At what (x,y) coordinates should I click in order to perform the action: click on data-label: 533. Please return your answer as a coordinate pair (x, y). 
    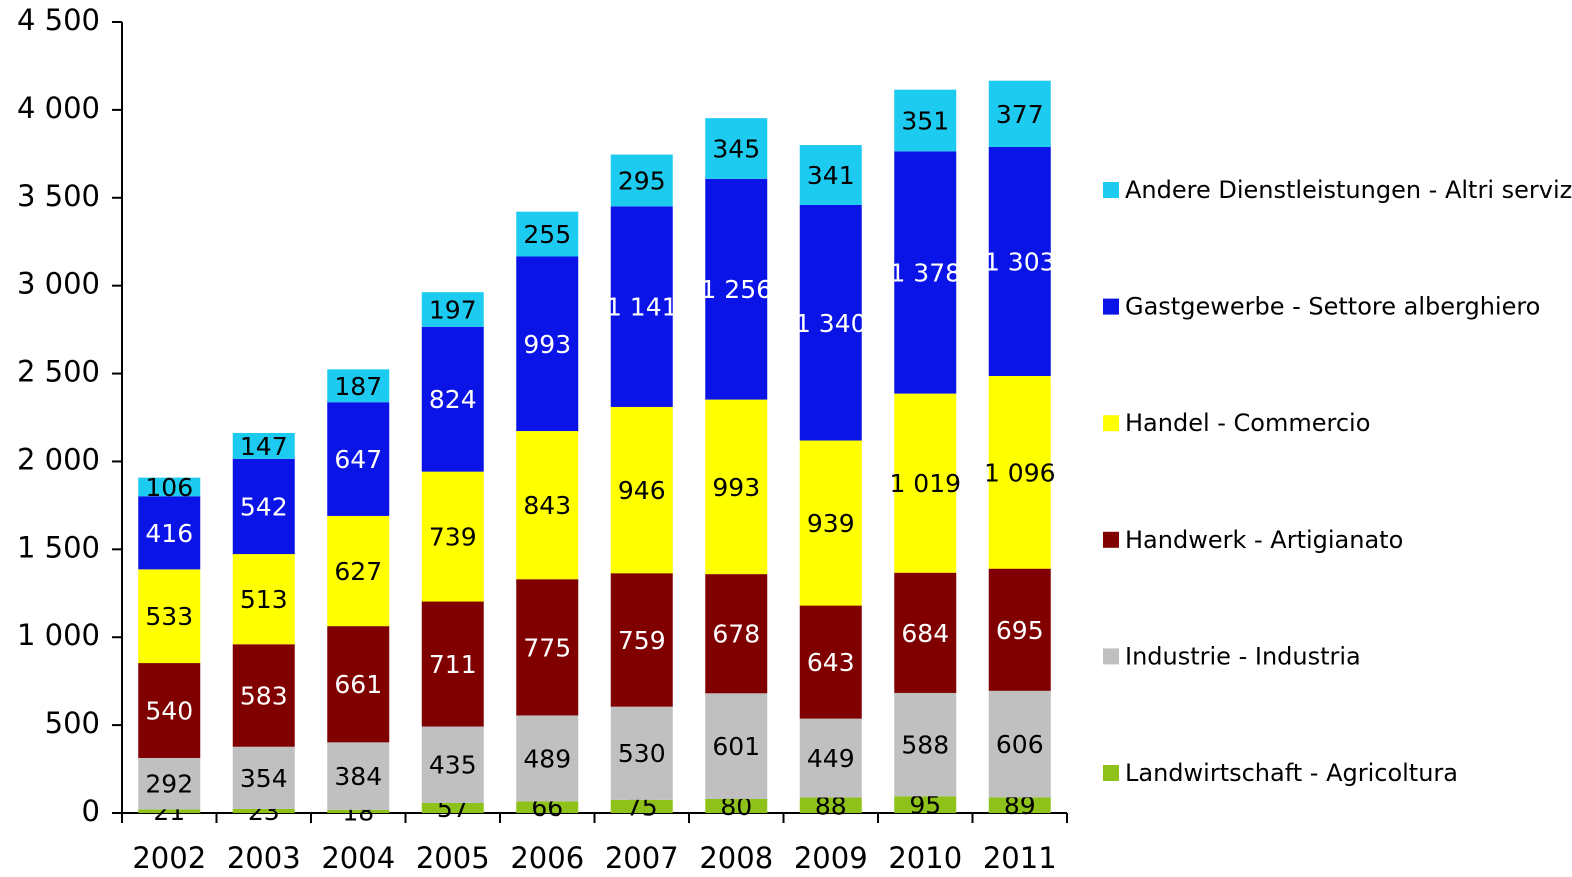
    Looking at the image, I should click on (169, 616).